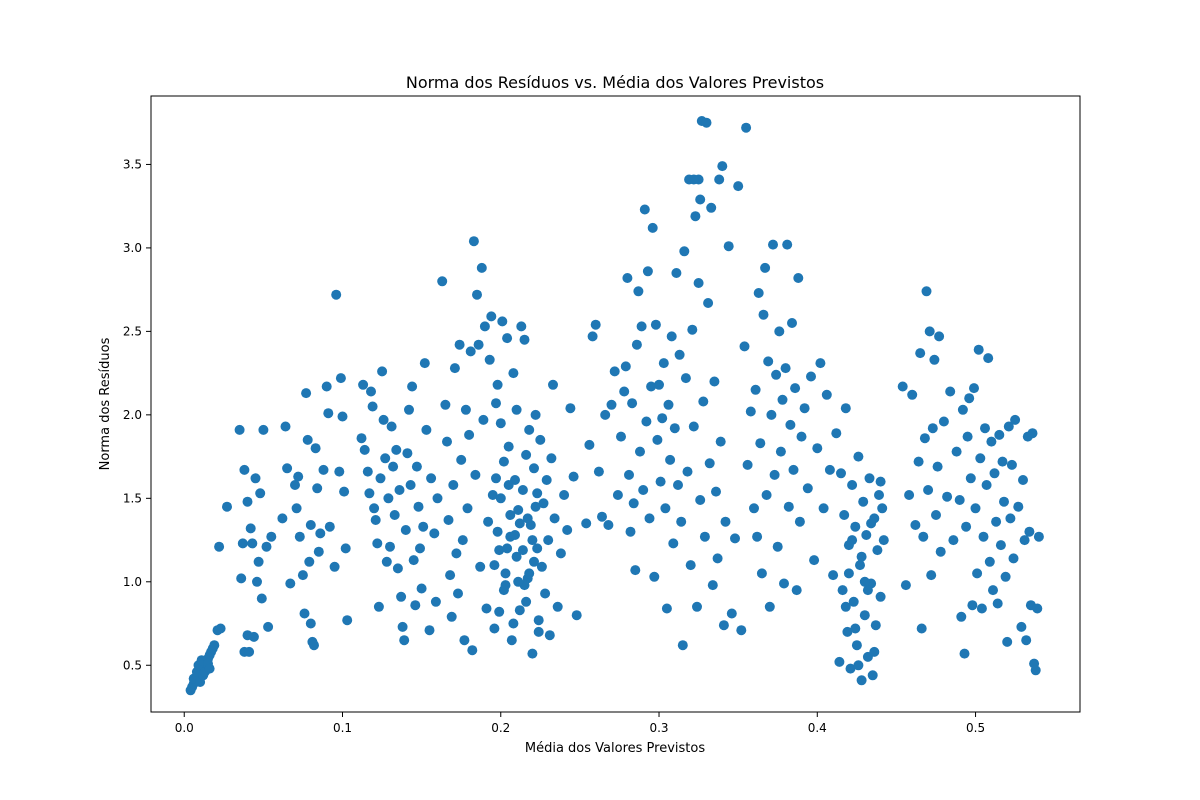 This screenshot has height=800, width=1200. What do you see at coordinates (817, 728) in the screenshot?
I see `x-tick-label: 0.4` at bounding box center [817, 728].